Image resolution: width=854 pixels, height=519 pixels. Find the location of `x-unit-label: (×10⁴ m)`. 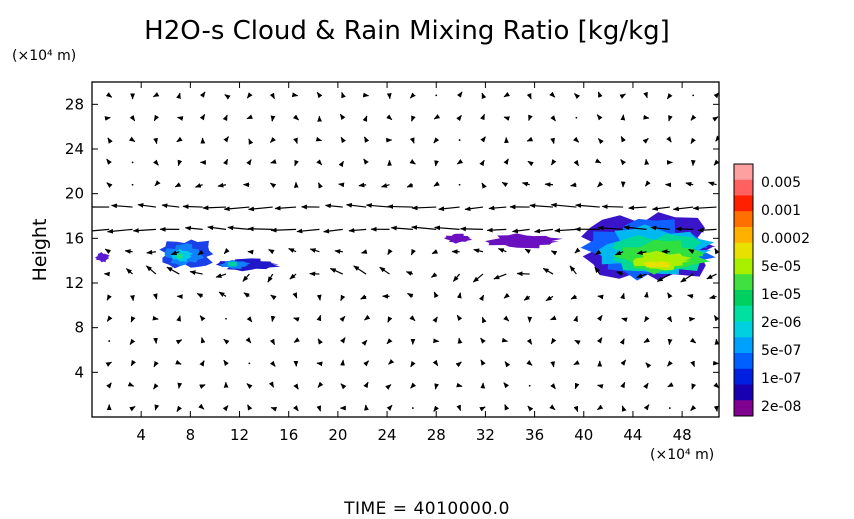

x-unit-label: (×10⁴ m) is located at coordinates (682, 455).